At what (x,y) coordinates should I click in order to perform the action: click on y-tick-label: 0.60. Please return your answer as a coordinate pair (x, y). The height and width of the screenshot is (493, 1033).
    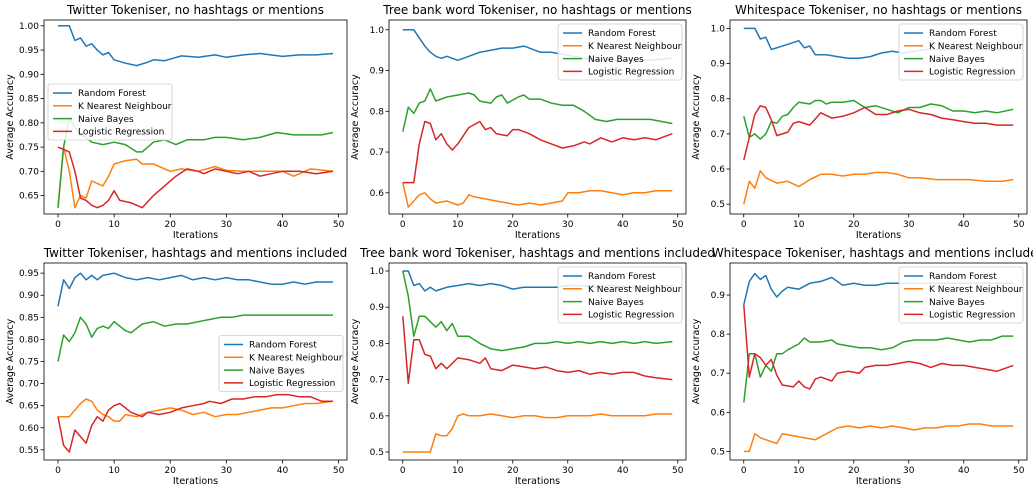
    Looking at the image, I should click on (29, 429).